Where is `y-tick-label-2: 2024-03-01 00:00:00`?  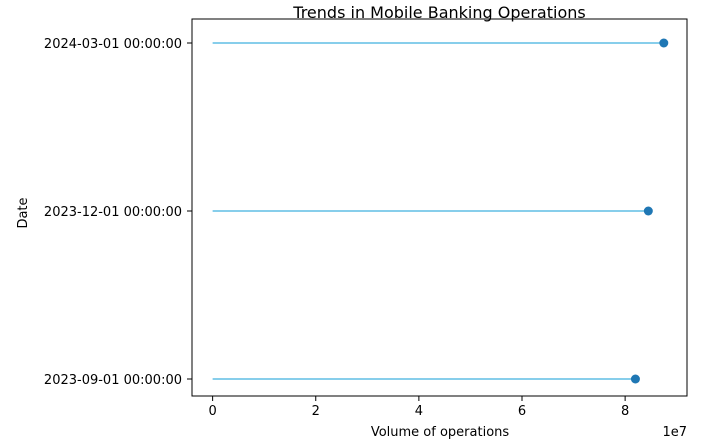 y-tick-label-2: 2024-03-01 00:00:00 is located at coordinates (113, 44).